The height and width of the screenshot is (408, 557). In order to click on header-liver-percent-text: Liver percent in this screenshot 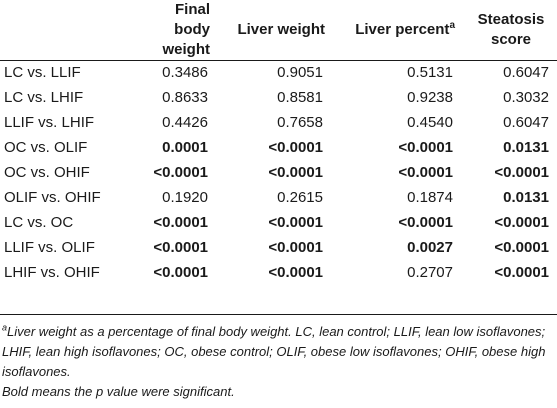, I will do `click(402, 29)`.